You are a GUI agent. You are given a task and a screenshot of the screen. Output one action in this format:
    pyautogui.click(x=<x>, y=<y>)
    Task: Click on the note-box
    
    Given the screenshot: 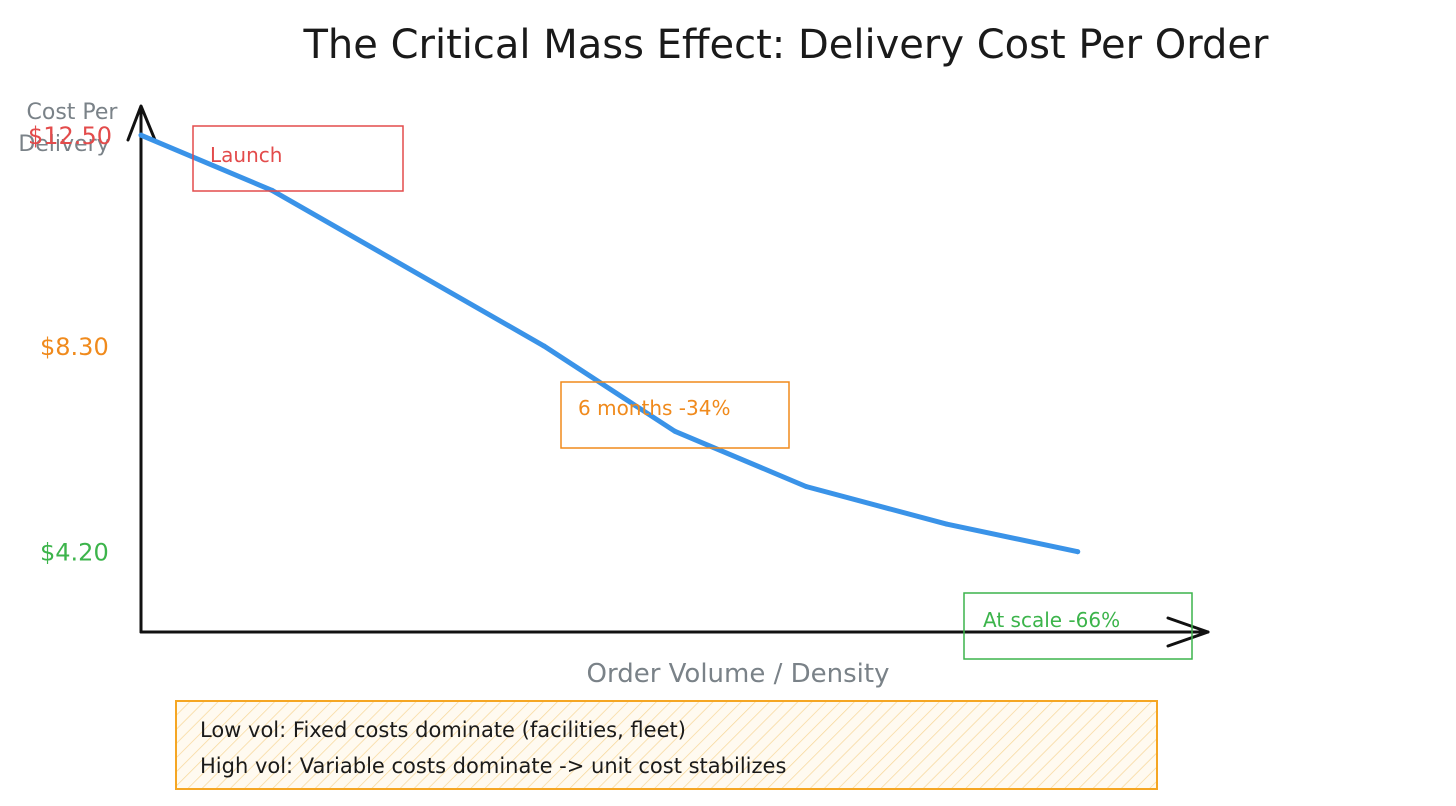 What is the action you would take?
    pyautogui.click(x=666, y=745)
    